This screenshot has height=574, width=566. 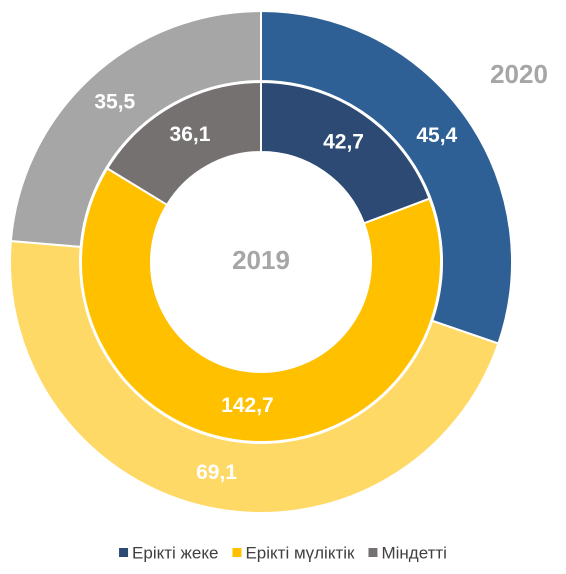 I want to click on data-label: 142,7, so click(x=247, y=405).